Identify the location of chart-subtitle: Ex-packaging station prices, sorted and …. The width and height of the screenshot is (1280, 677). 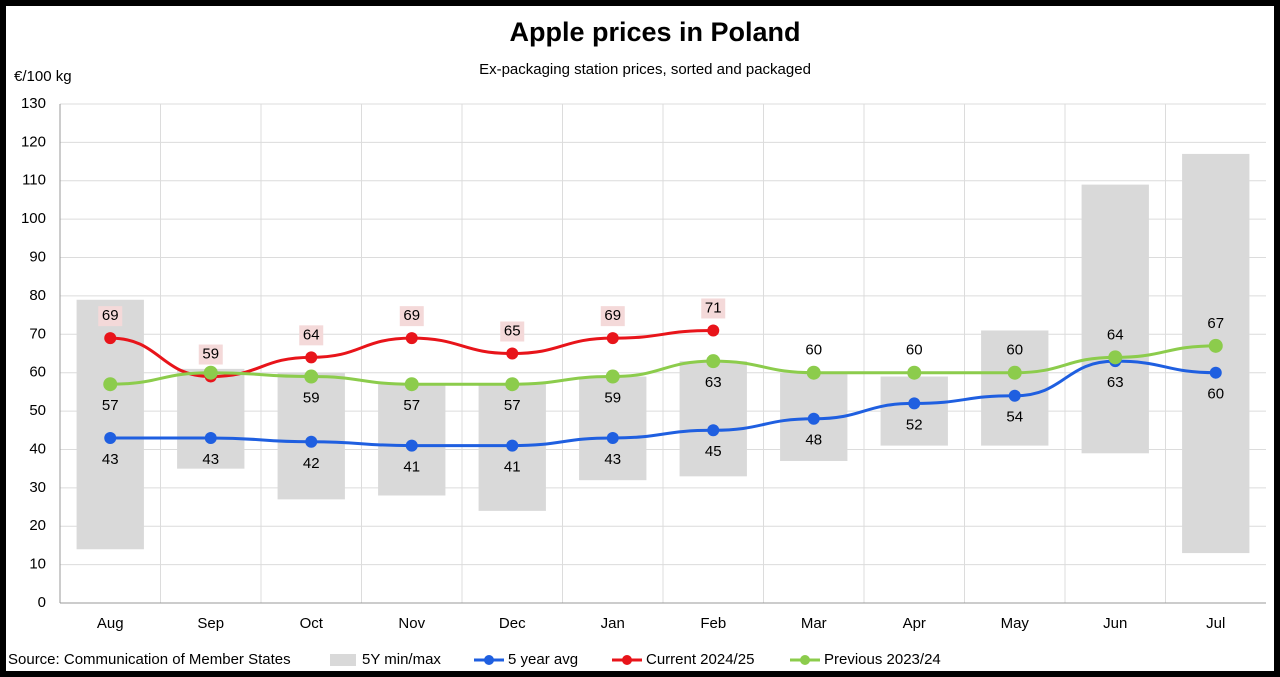
(645, 69).